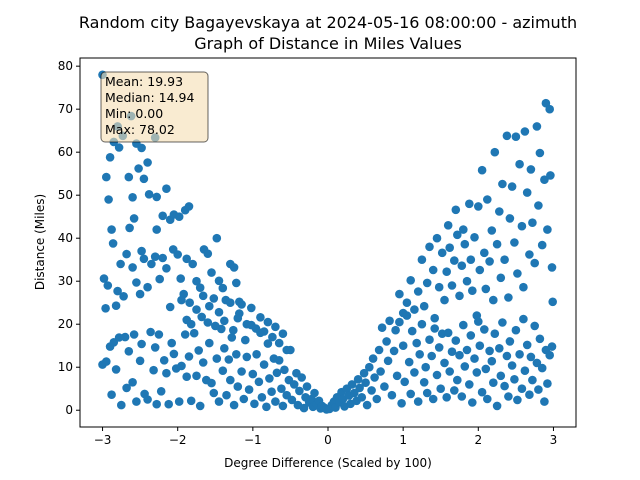 The width and height of the screenshot is (640, 480). What do you see at coordinates (65, 66) in the screenshot?
I see `y-tick-label: 80` at bounding box center [65, 66].